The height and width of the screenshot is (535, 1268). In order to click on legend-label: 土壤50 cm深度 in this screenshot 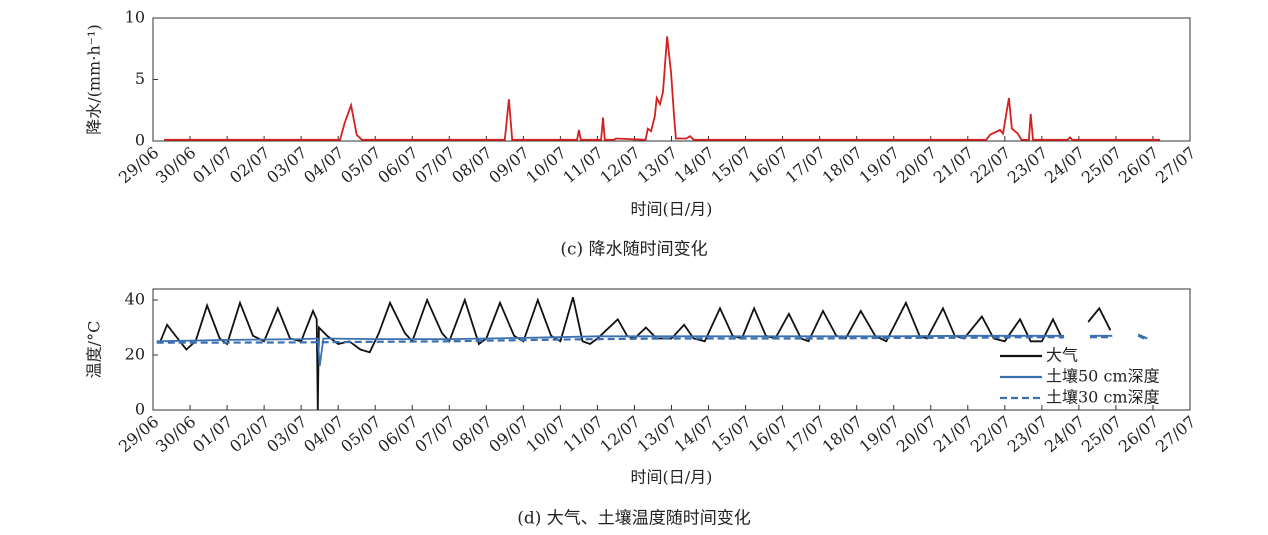, I will do `click(1103, 376)`.